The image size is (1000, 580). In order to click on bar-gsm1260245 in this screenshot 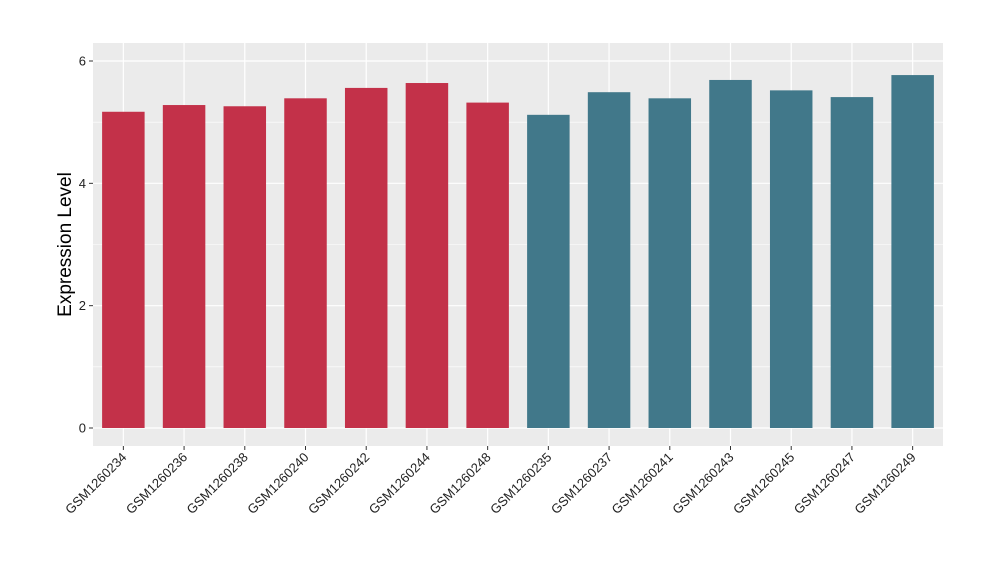, I will do `click(791, 259)`.